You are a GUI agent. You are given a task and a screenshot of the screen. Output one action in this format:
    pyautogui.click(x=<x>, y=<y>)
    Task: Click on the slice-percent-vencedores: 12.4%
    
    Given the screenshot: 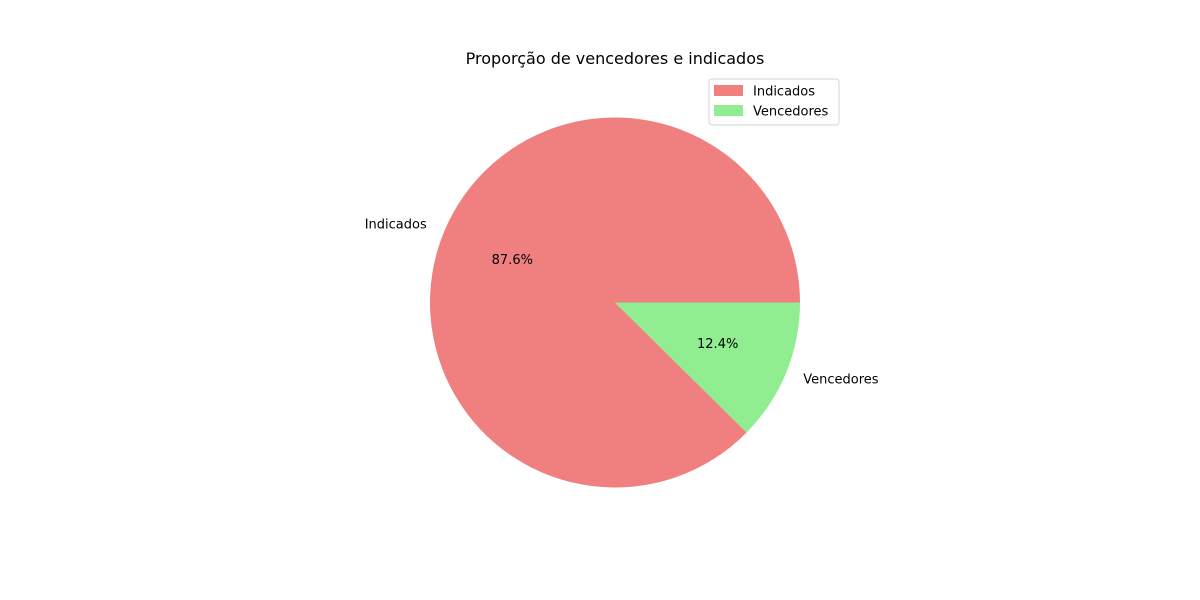 What is the action you would take?
    pyautogui.click(x=717, y=344)
    